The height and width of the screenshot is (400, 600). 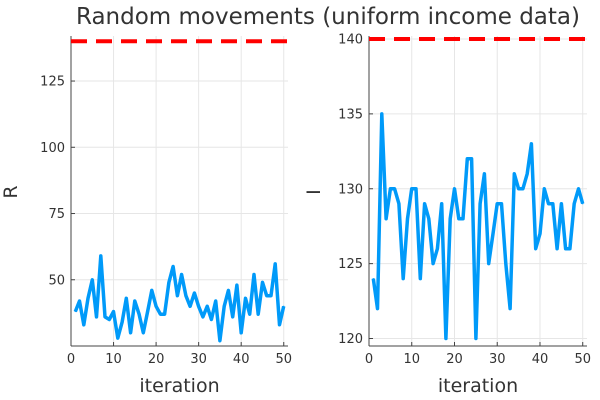 What do you see at coordinates (350, 189) in the screenshot?
I see `y-tick-label: 130` at bounding box center [350, 189].